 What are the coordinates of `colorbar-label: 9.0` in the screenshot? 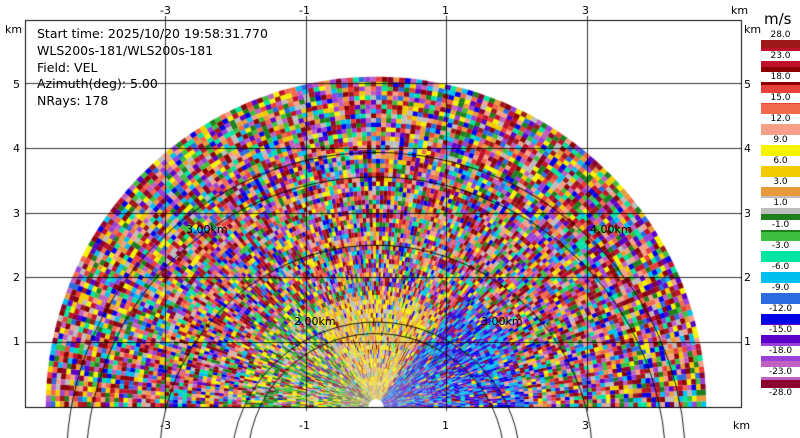 It's located at (780, 140).